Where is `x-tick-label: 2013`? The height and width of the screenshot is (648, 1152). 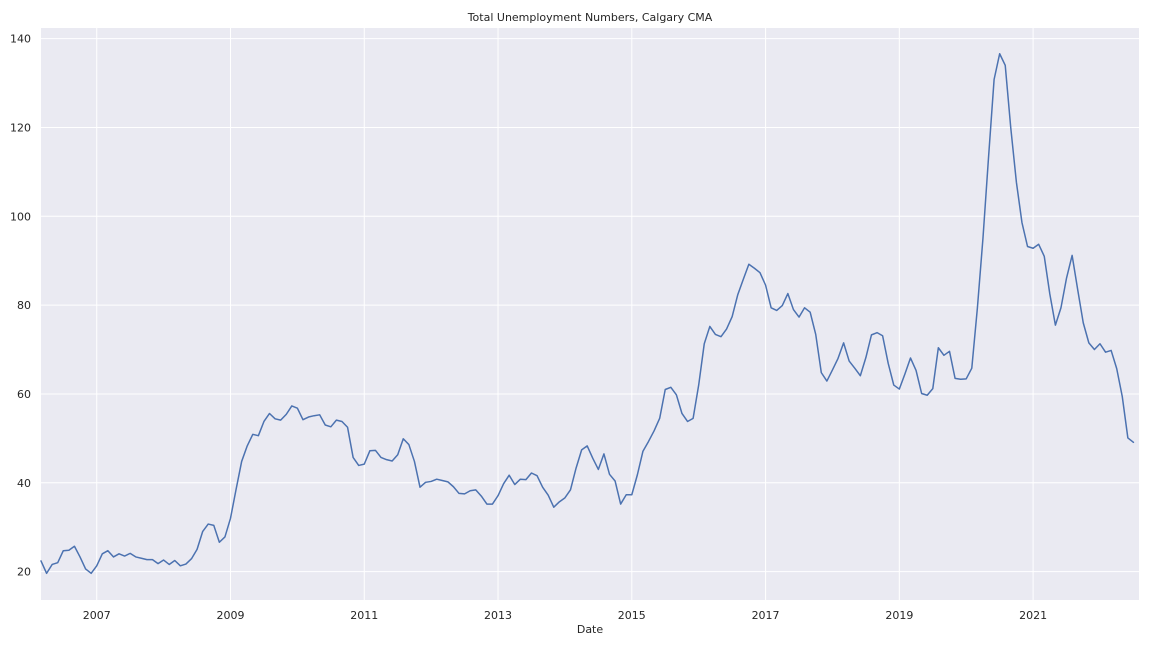
x-tick-label: 2013 is located at coordinates (498, 615).